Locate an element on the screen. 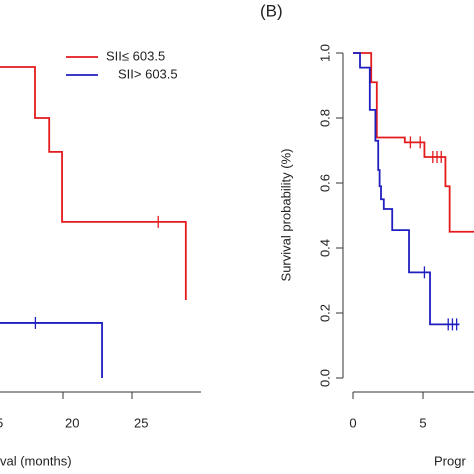 Image resolution: width=474 pixels, height=474 pixels. x-axis-label: Progr is located at coordinates (450, 460).